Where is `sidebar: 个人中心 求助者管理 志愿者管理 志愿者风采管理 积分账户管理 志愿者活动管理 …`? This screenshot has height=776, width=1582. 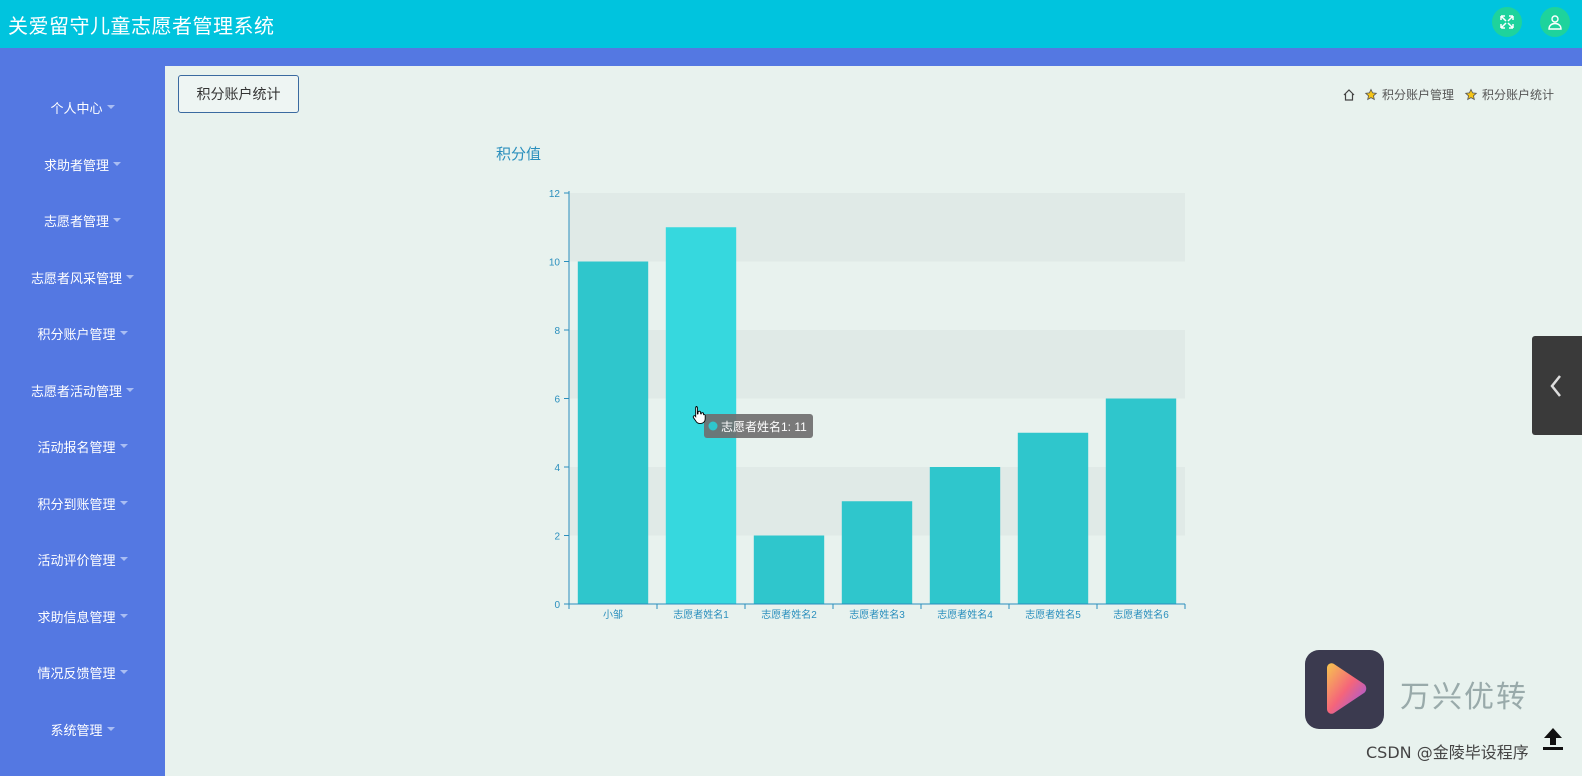
sidebar: 个人中心 求助者管理 志愿者管理 志愿者风采管理 积分账户管理 志愿者活动管理 … is located at coordinates (82, 421).